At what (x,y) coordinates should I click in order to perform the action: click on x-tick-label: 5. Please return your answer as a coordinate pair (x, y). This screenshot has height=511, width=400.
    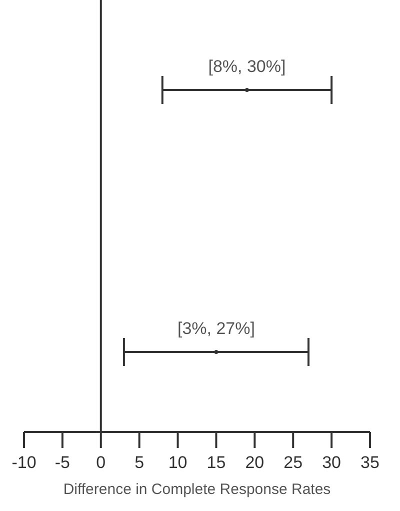
    Looking at the image, I should click on (139, 462).